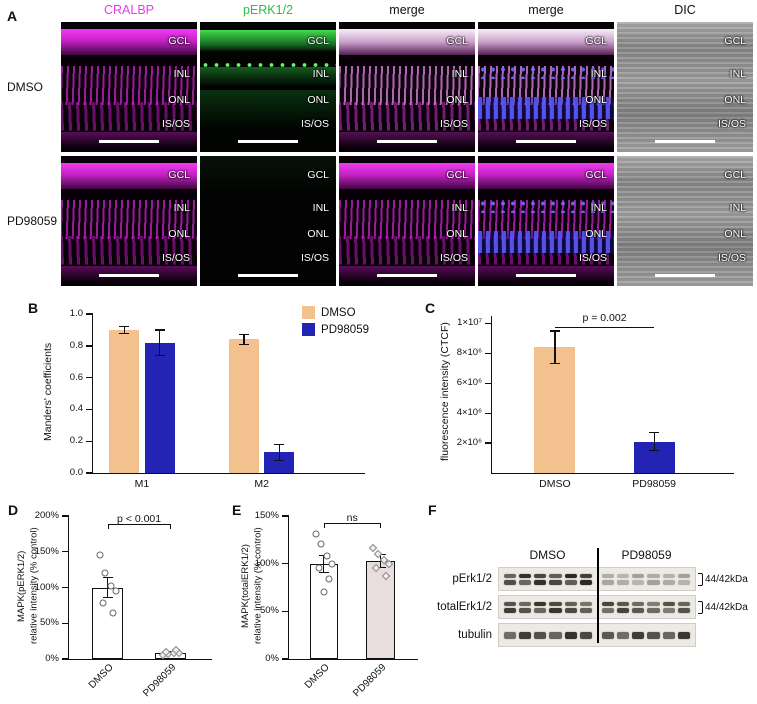 The image size is (757, 704). I want to click on blot-label: pErk1/2, so click(472, 579).